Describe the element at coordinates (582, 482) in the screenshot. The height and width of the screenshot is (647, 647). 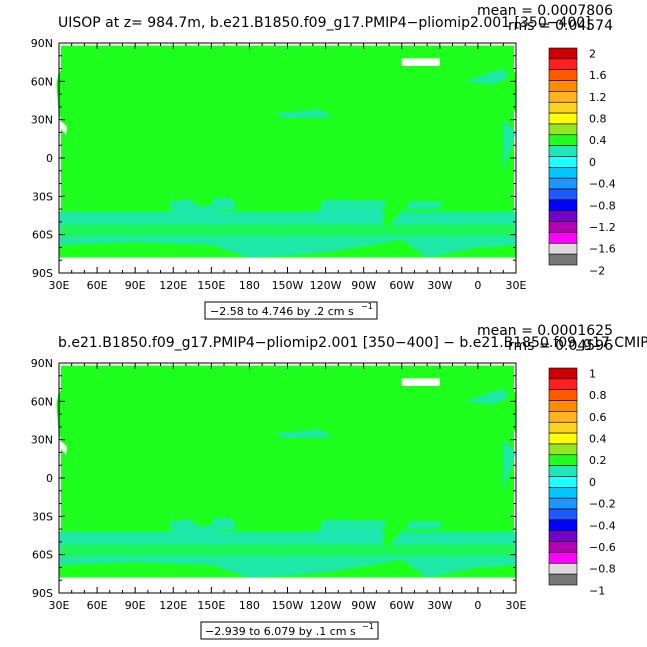
I see `bottom-map-colorbar: 1 0.8 0.6 0.4 0.2 0 −0.2 −0.4 −0.6 −0.8 −1` at that location.